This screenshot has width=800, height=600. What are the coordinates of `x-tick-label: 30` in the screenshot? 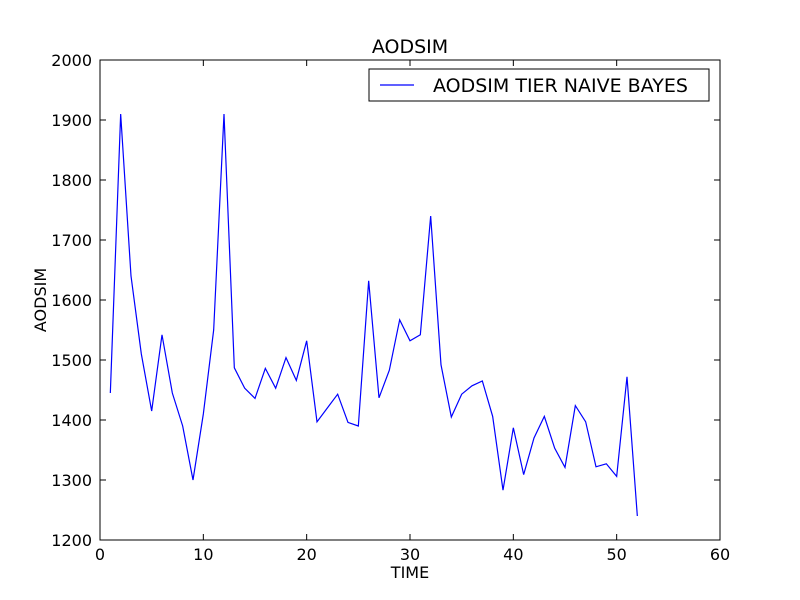 It's located at (410, 554).